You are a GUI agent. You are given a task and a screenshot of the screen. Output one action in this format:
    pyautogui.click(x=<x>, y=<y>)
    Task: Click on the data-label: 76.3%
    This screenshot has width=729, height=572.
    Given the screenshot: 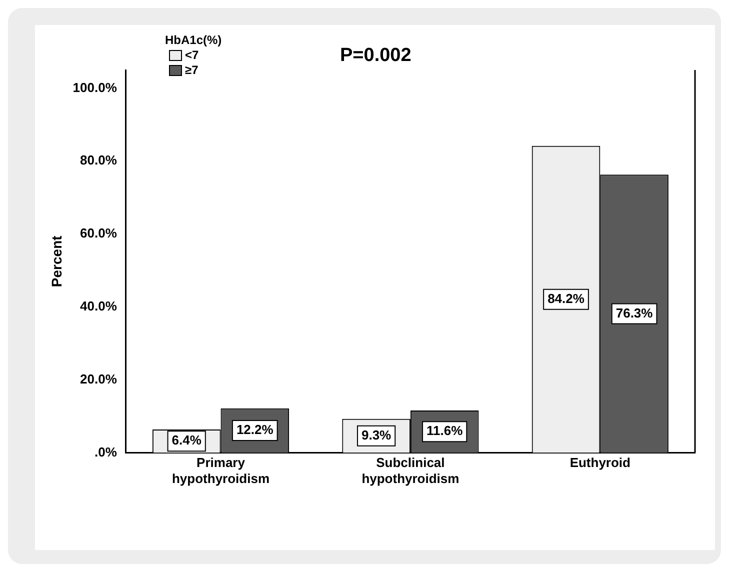 What is the action you would take?
    pyautogui.click(x=635, y=312)
    